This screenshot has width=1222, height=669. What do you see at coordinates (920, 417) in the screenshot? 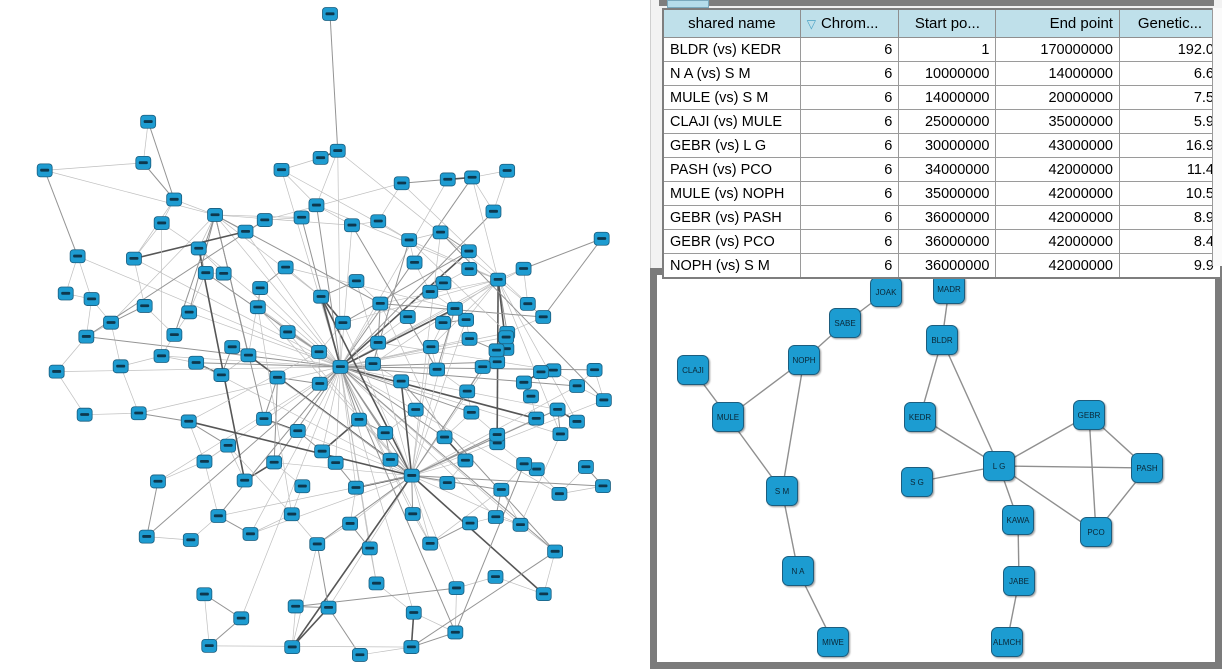
I see `node-kedr: KEDR` at bounding box center [920, 417].